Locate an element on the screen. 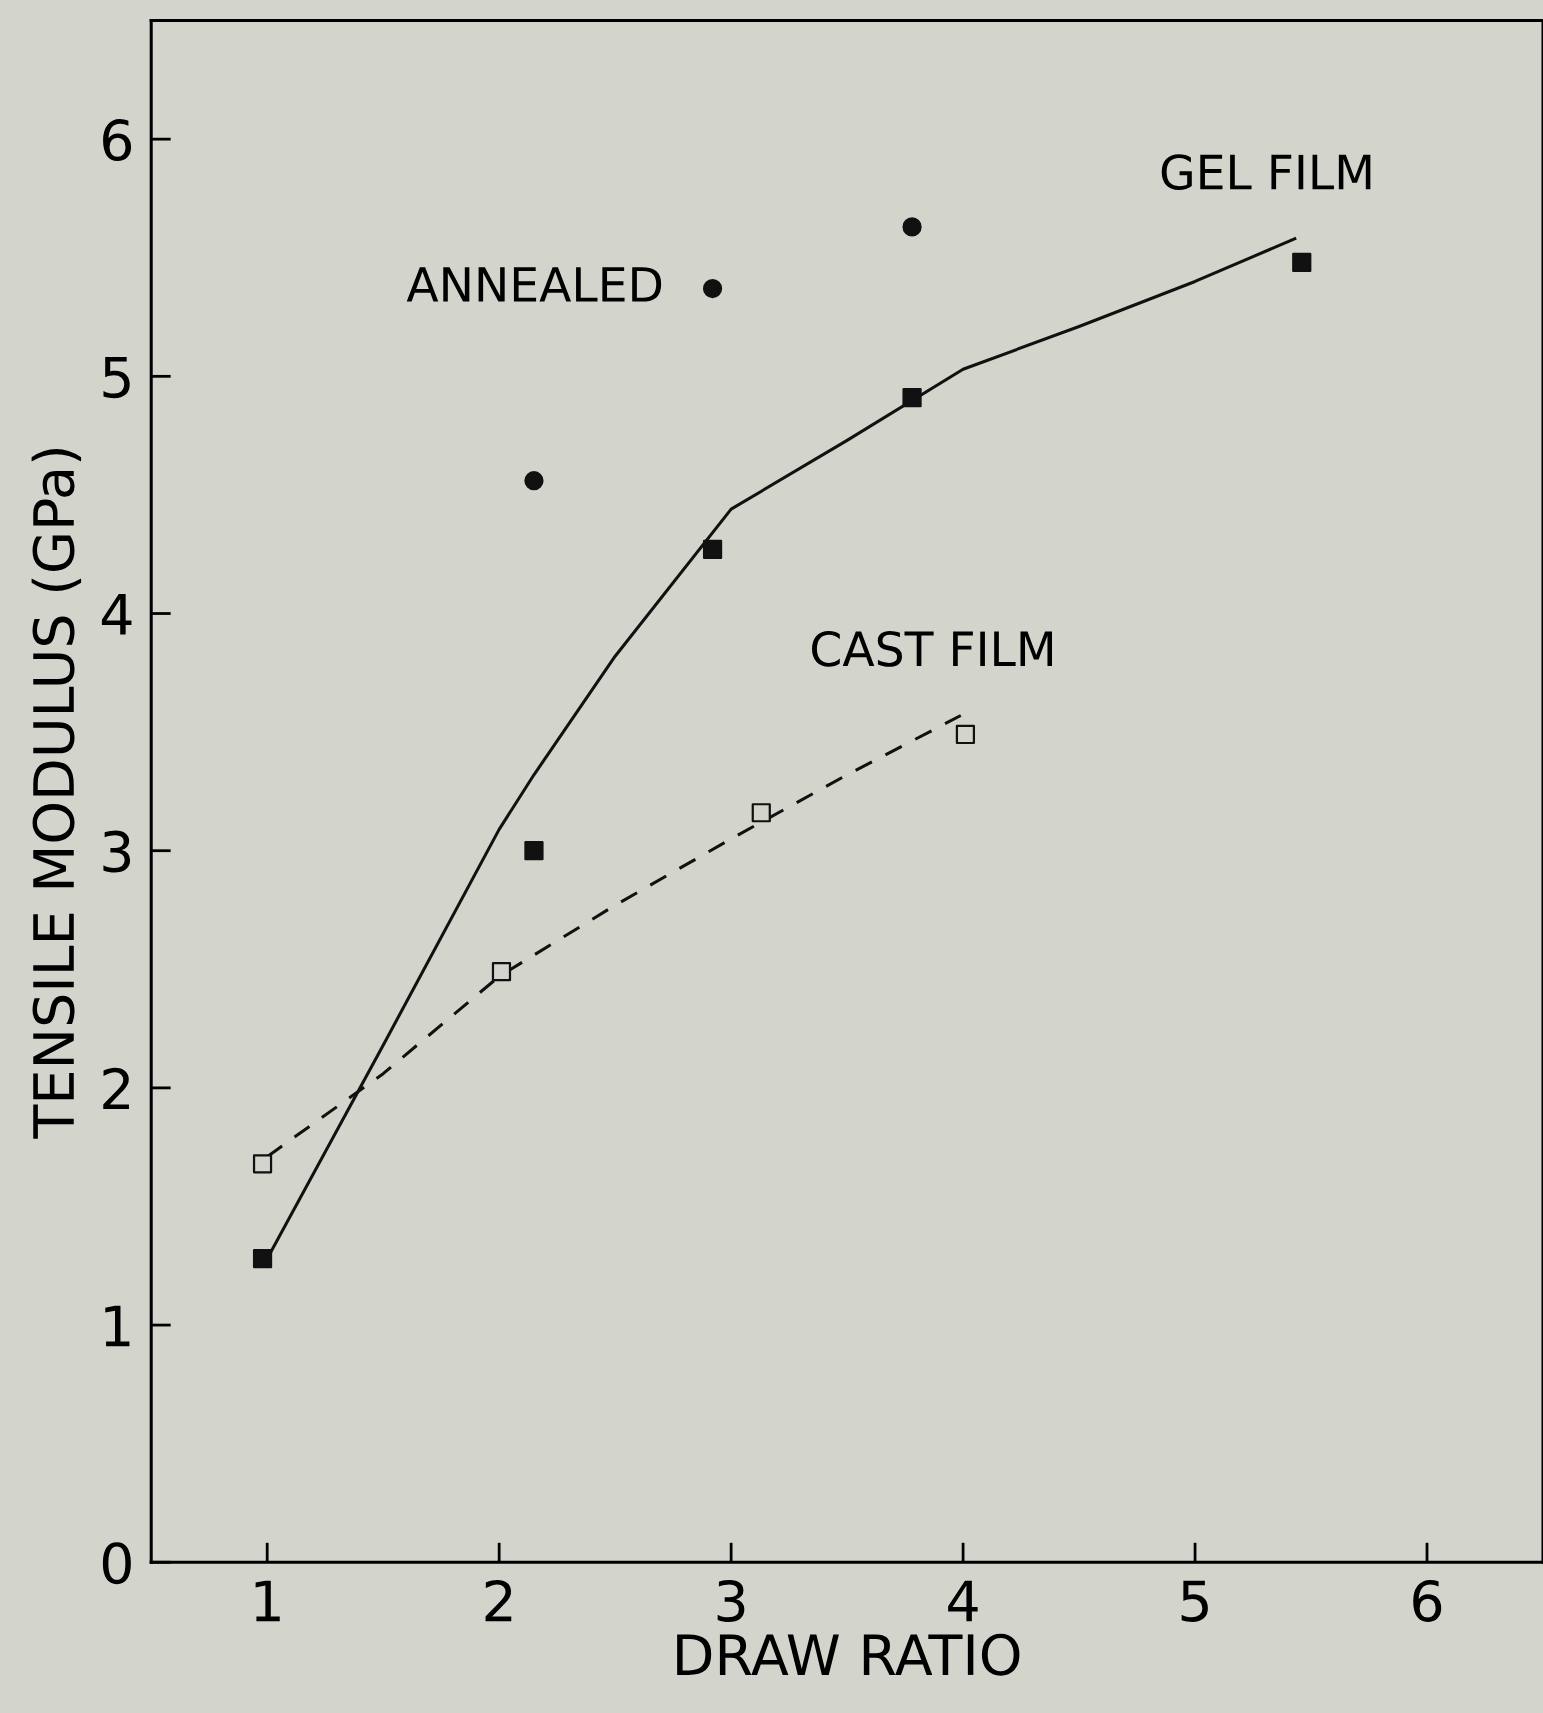 The image size is (1543, 1713). x-tick-label: 4 is located at coordinates (963, 1601).